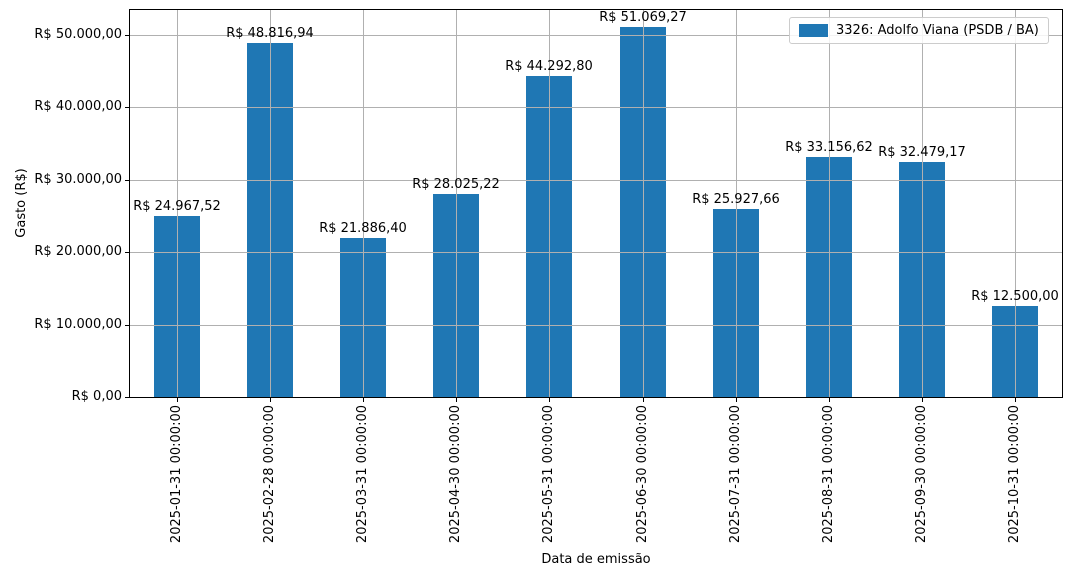 This screenshot has height=580, width=1072. I want to click on bar-value-label: R$ 25.927,66, so click(736, 199).